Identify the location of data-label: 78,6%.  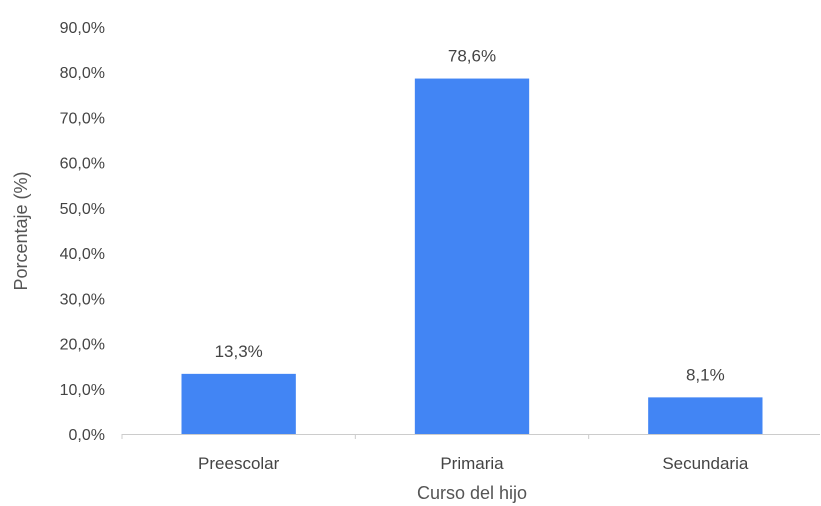
(472, 56).